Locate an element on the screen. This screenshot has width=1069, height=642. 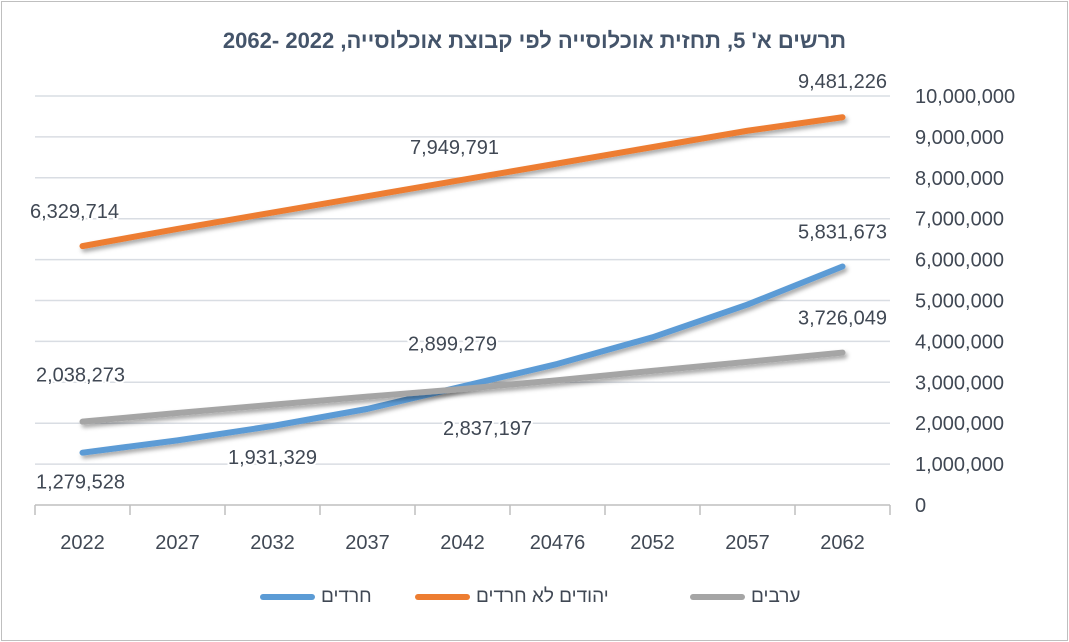
data-label: 3,726,049 is located at coordinates (842, 319).